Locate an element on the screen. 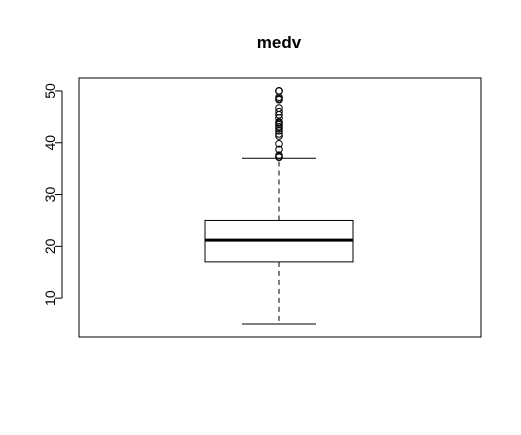 This screenshot has width=521, height=435. y-tick-label: 50 is located at coordinates (50, 91).